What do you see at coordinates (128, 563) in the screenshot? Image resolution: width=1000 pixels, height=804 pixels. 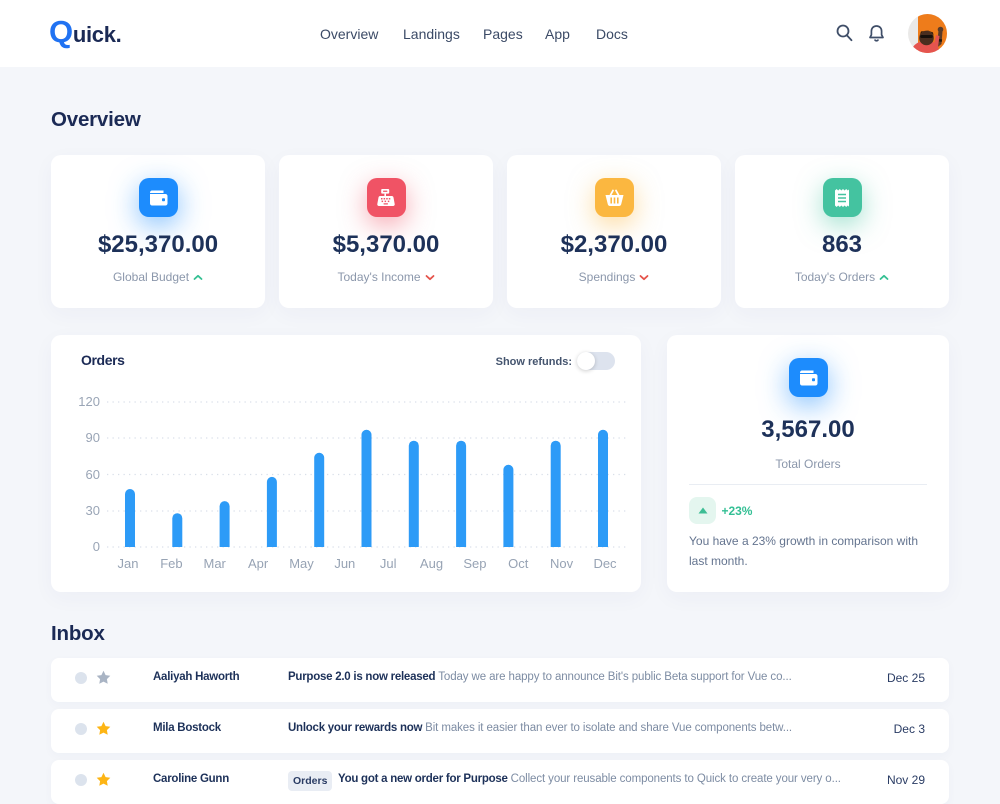 I see `svg-text: Jan` at bounding box center [128, 563].